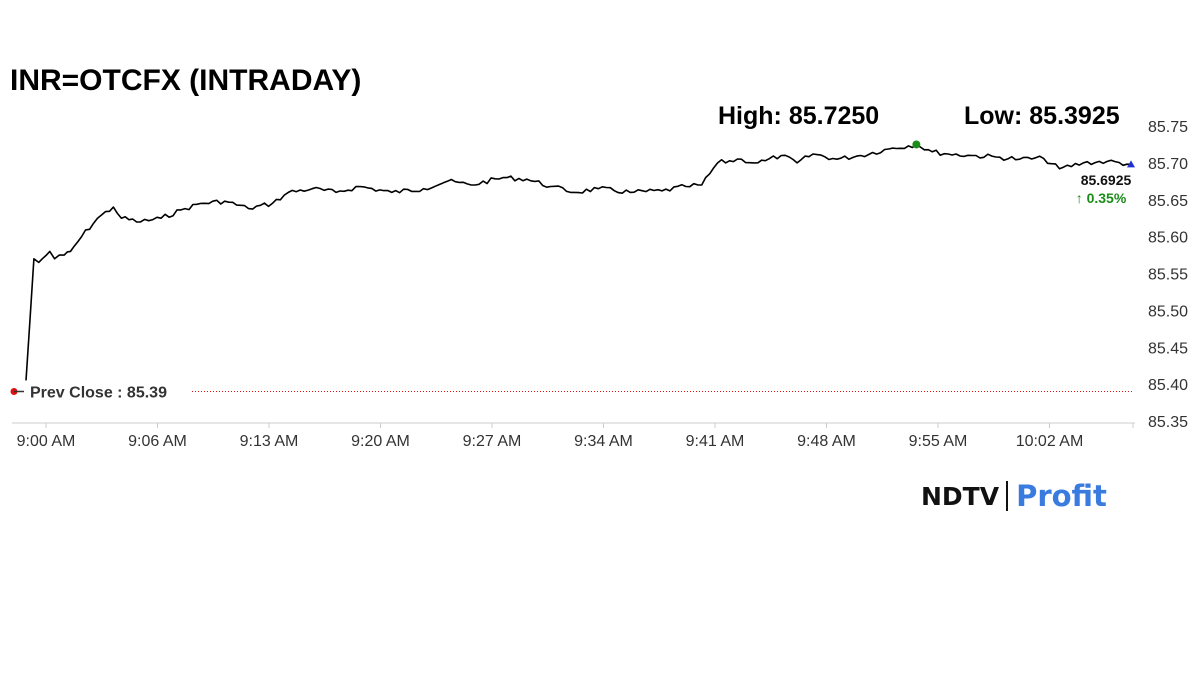 The width and height of the screenshot is (1200, 675). Describe the element at coordinates (1168, 275) in the screenshot. I see `y-tick-label: 85.55` at that location.